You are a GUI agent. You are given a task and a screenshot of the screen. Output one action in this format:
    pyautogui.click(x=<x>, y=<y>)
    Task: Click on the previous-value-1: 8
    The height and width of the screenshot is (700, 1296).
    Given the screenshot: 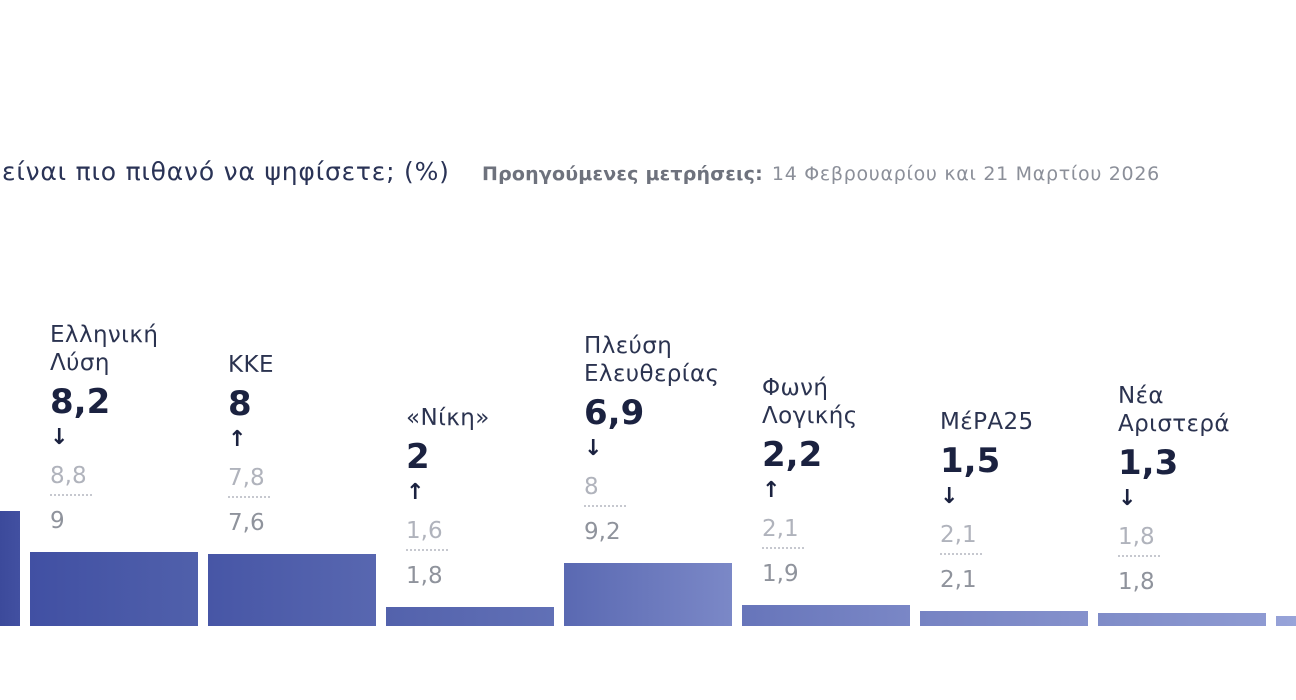 What is the action you would take?
    pyautogui.click(x=591, y=487)
    